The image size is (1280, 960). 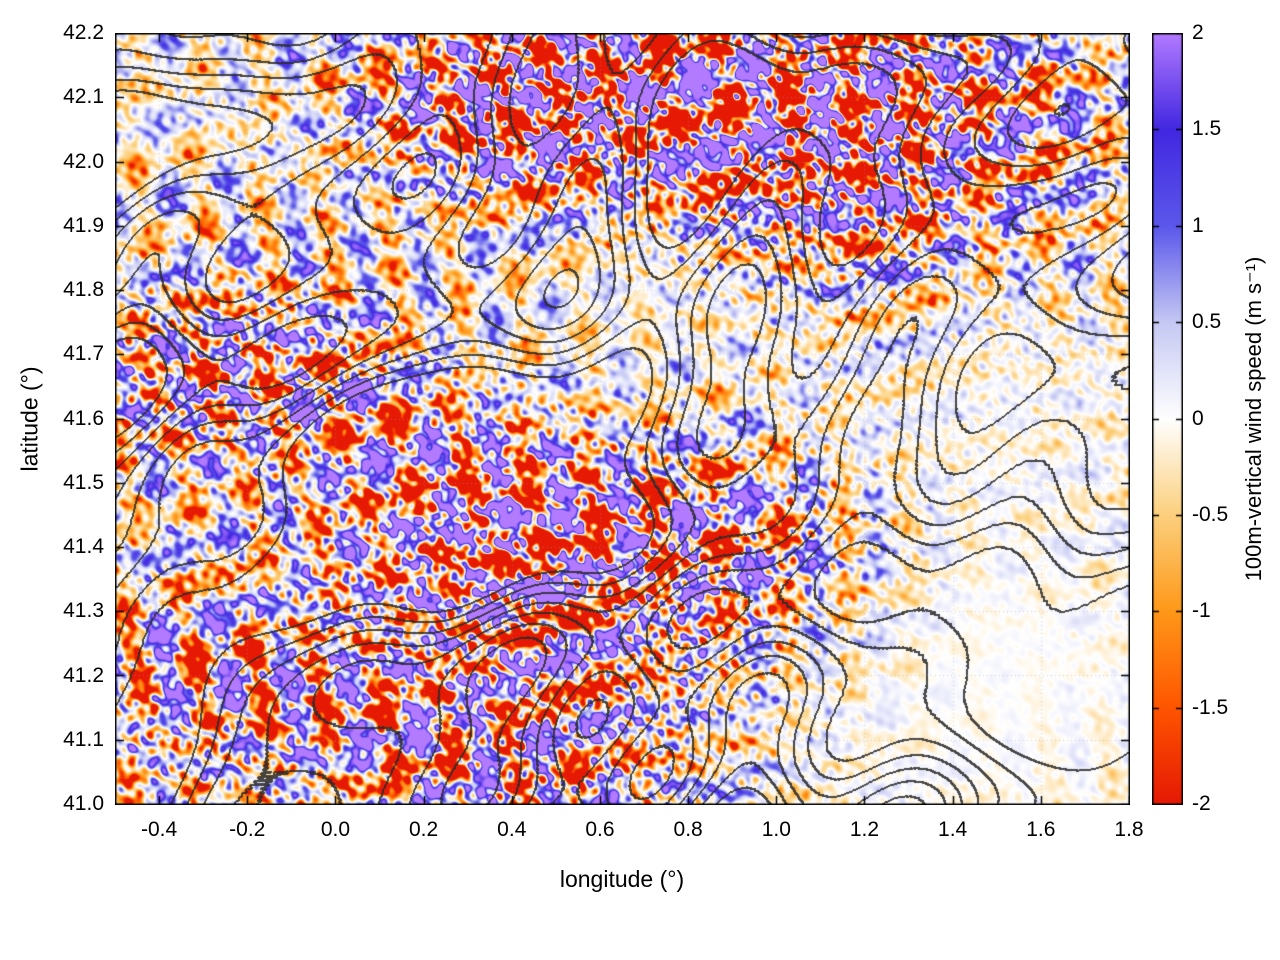 I want to click on x-tick-label: 0.4, so click(x=512, y=829).